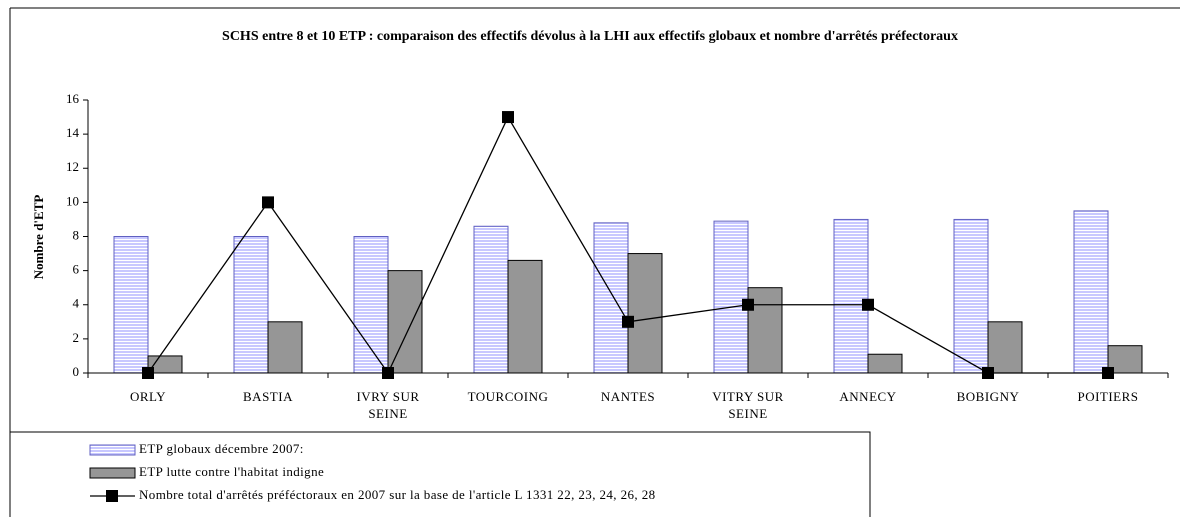 The width and height of the screenshot is (1180, 517). What do you see at coordinates (628, 396) in the screenshot?
I see `x-tick-label: NANTES` at bounding box center [628, 396].